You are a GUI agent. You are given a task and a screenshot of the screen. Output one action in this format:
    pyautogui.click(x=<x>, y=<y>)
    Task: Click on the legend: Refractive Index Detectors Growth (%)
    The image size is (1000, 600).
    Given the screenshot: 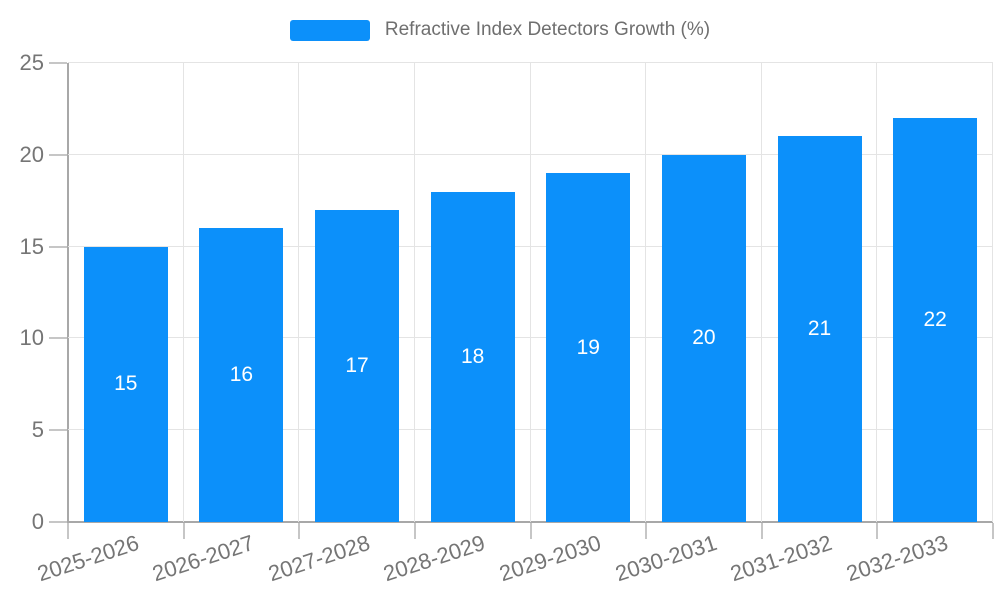 What is the action you would take?
    pyautogui.click(x=500, y=30)
    